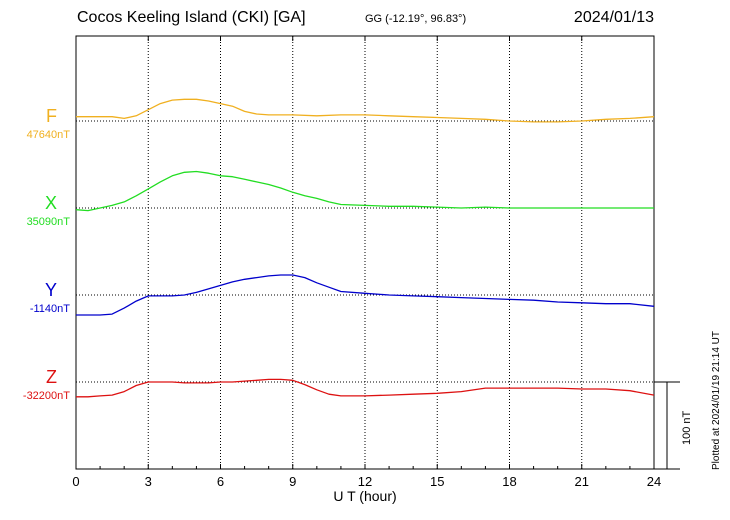  I want to click on tick-label-6: 6, so click(220, 481).